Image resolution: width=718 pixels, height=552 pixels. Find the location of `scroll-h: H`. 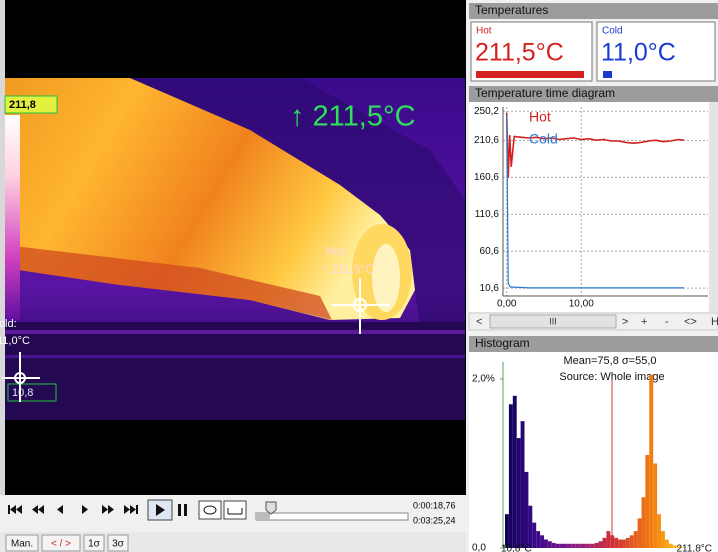

scroll-h: H is located at coordinates (714, 322).